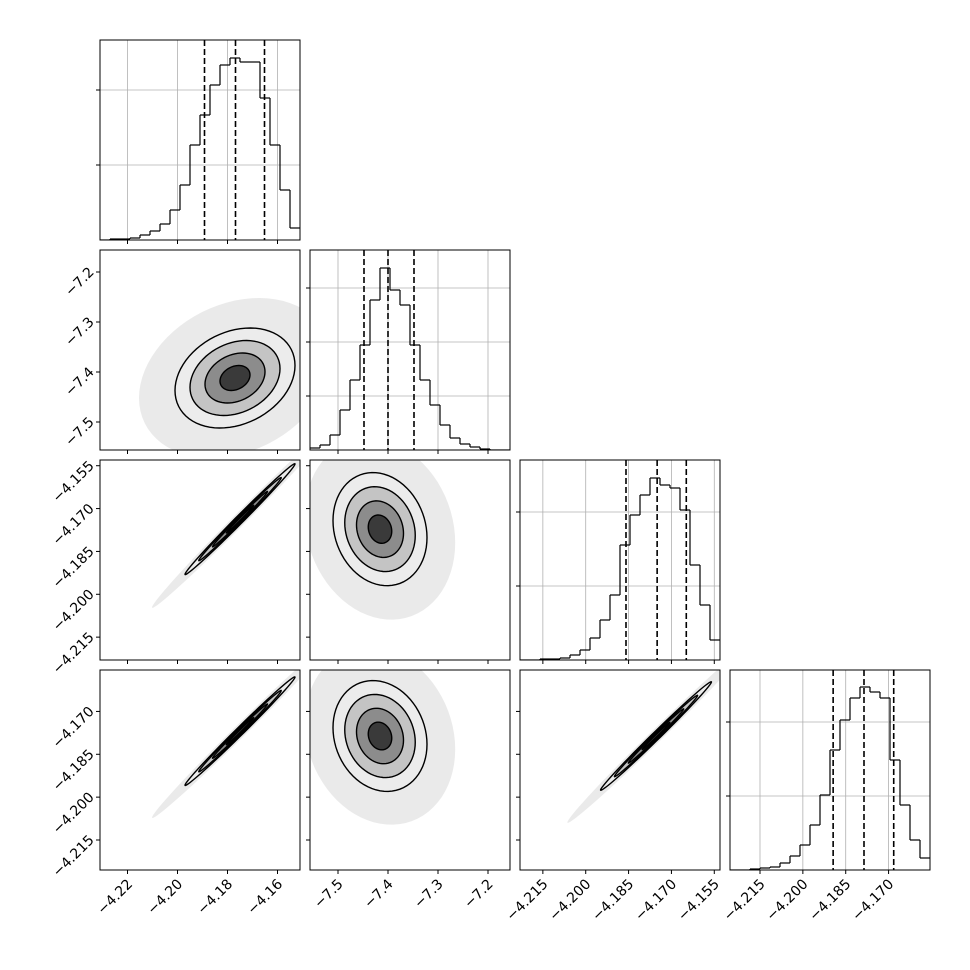 This screenshot has width=970, height=970. I want to click on x-tick-label: −7.5, so click(328, 893).